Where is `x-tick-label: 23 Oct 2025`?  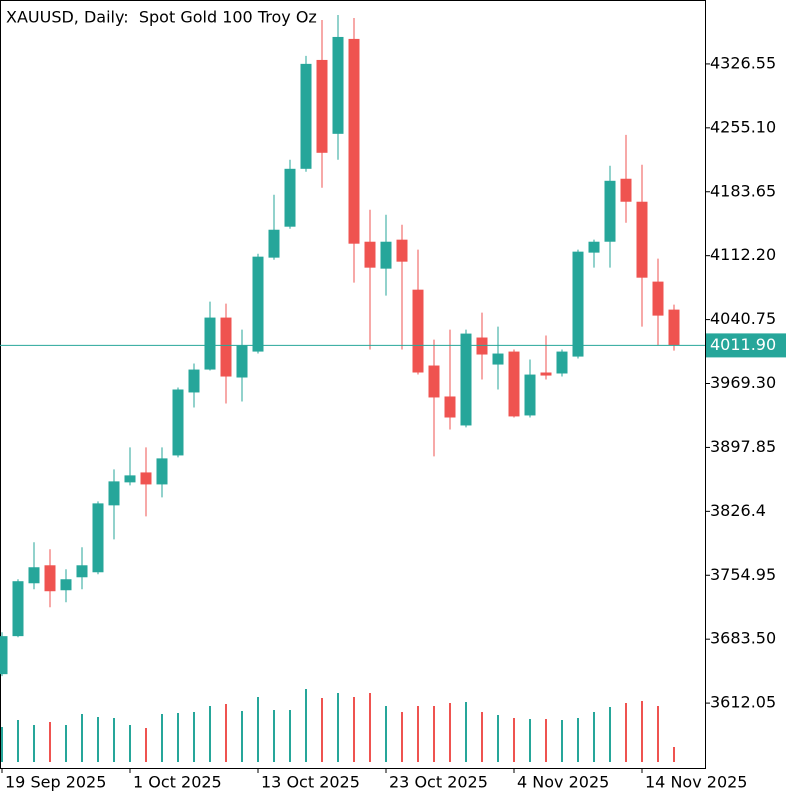 x-tick-label: 23 Oct 2025 is located at coordinates (438, 782).